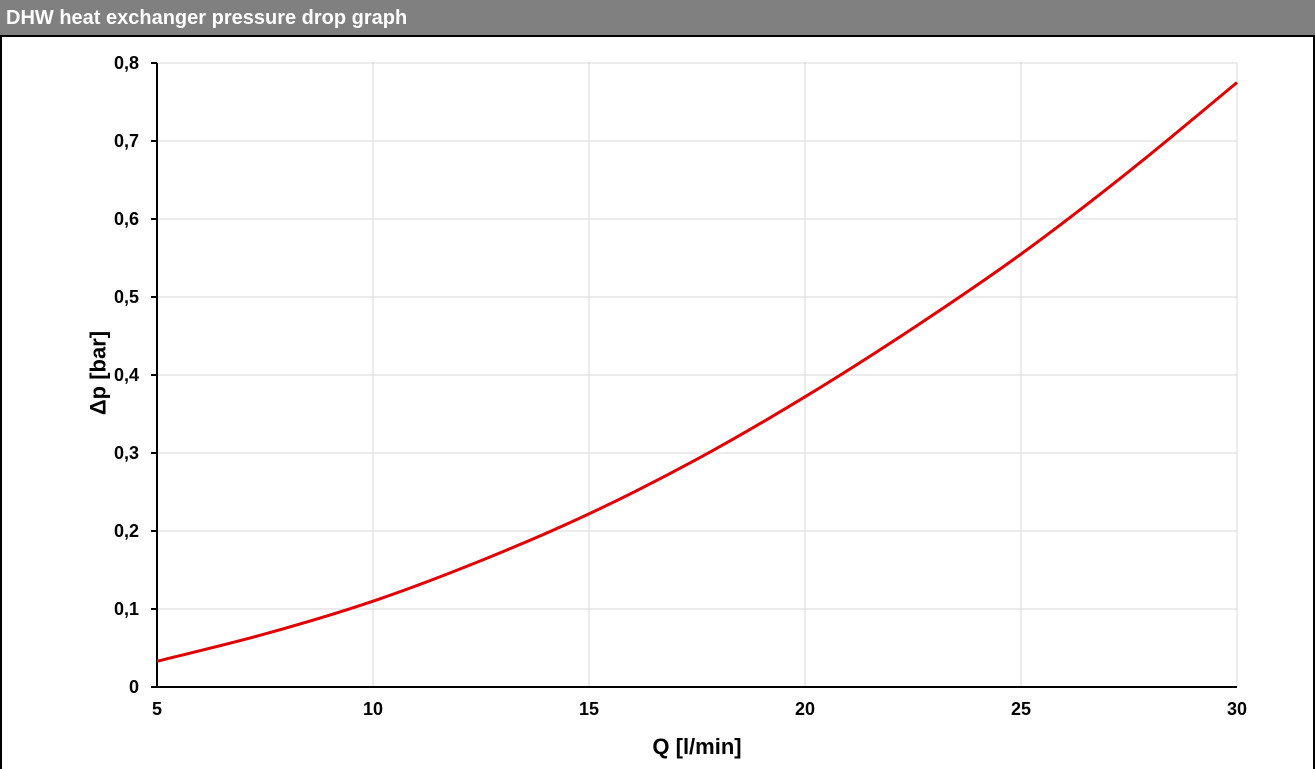  I want to click on y-tick-label: 0,6, so click(126, 219).